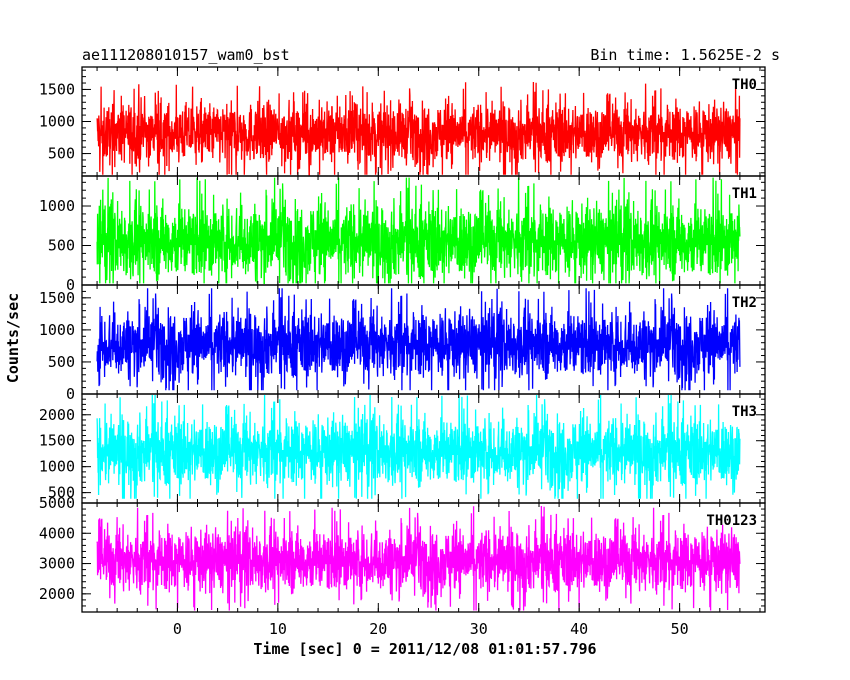 This screenshot has height=680, width=850. I want to click on bin-time-label: Bin time: 1.5625E-2 s, so click(685, 55).